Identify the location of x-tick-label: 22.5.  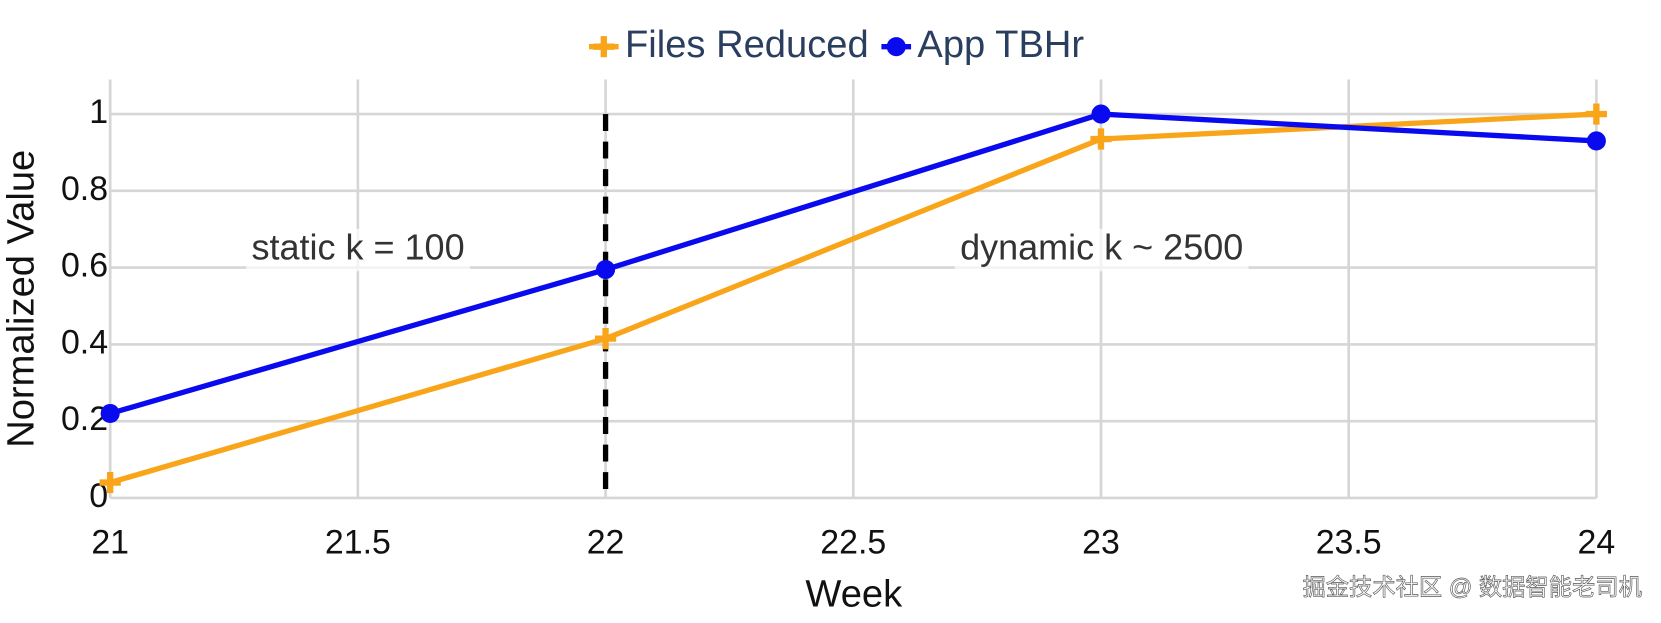
(853, 543).